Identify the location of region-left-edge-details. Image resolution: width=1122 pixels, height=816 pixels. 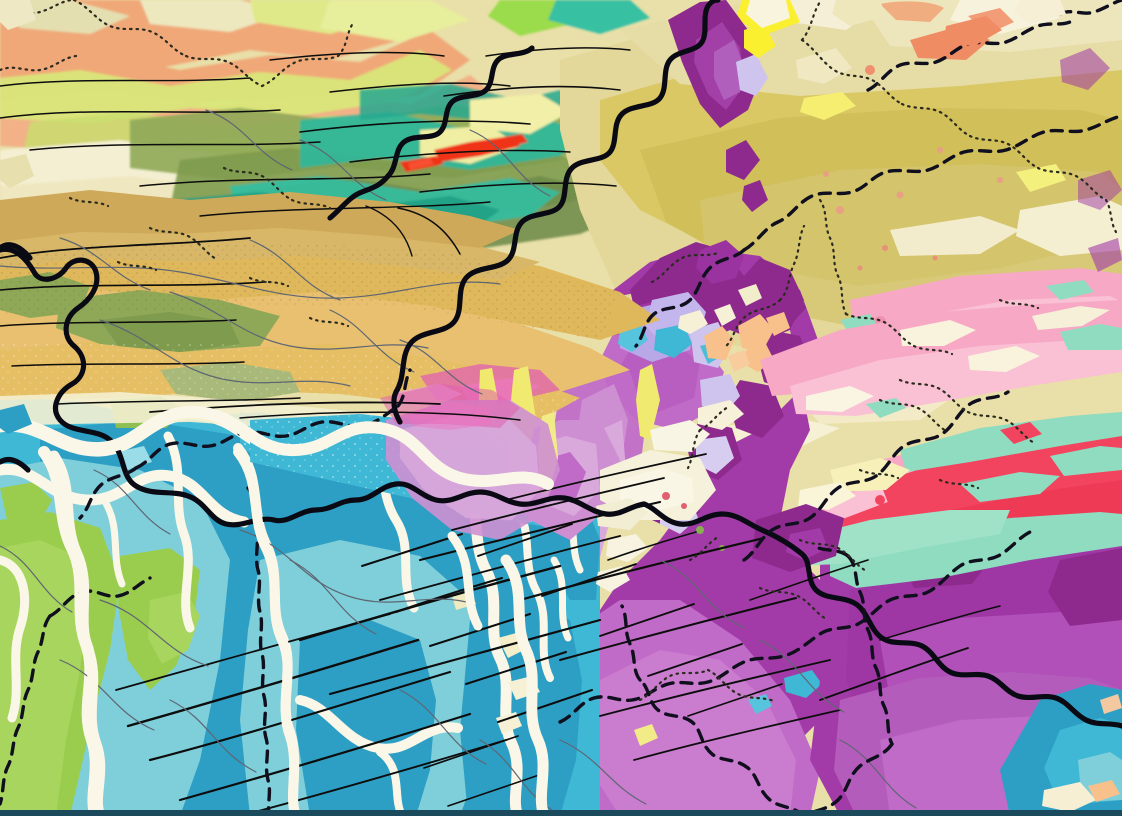
(18, 217).